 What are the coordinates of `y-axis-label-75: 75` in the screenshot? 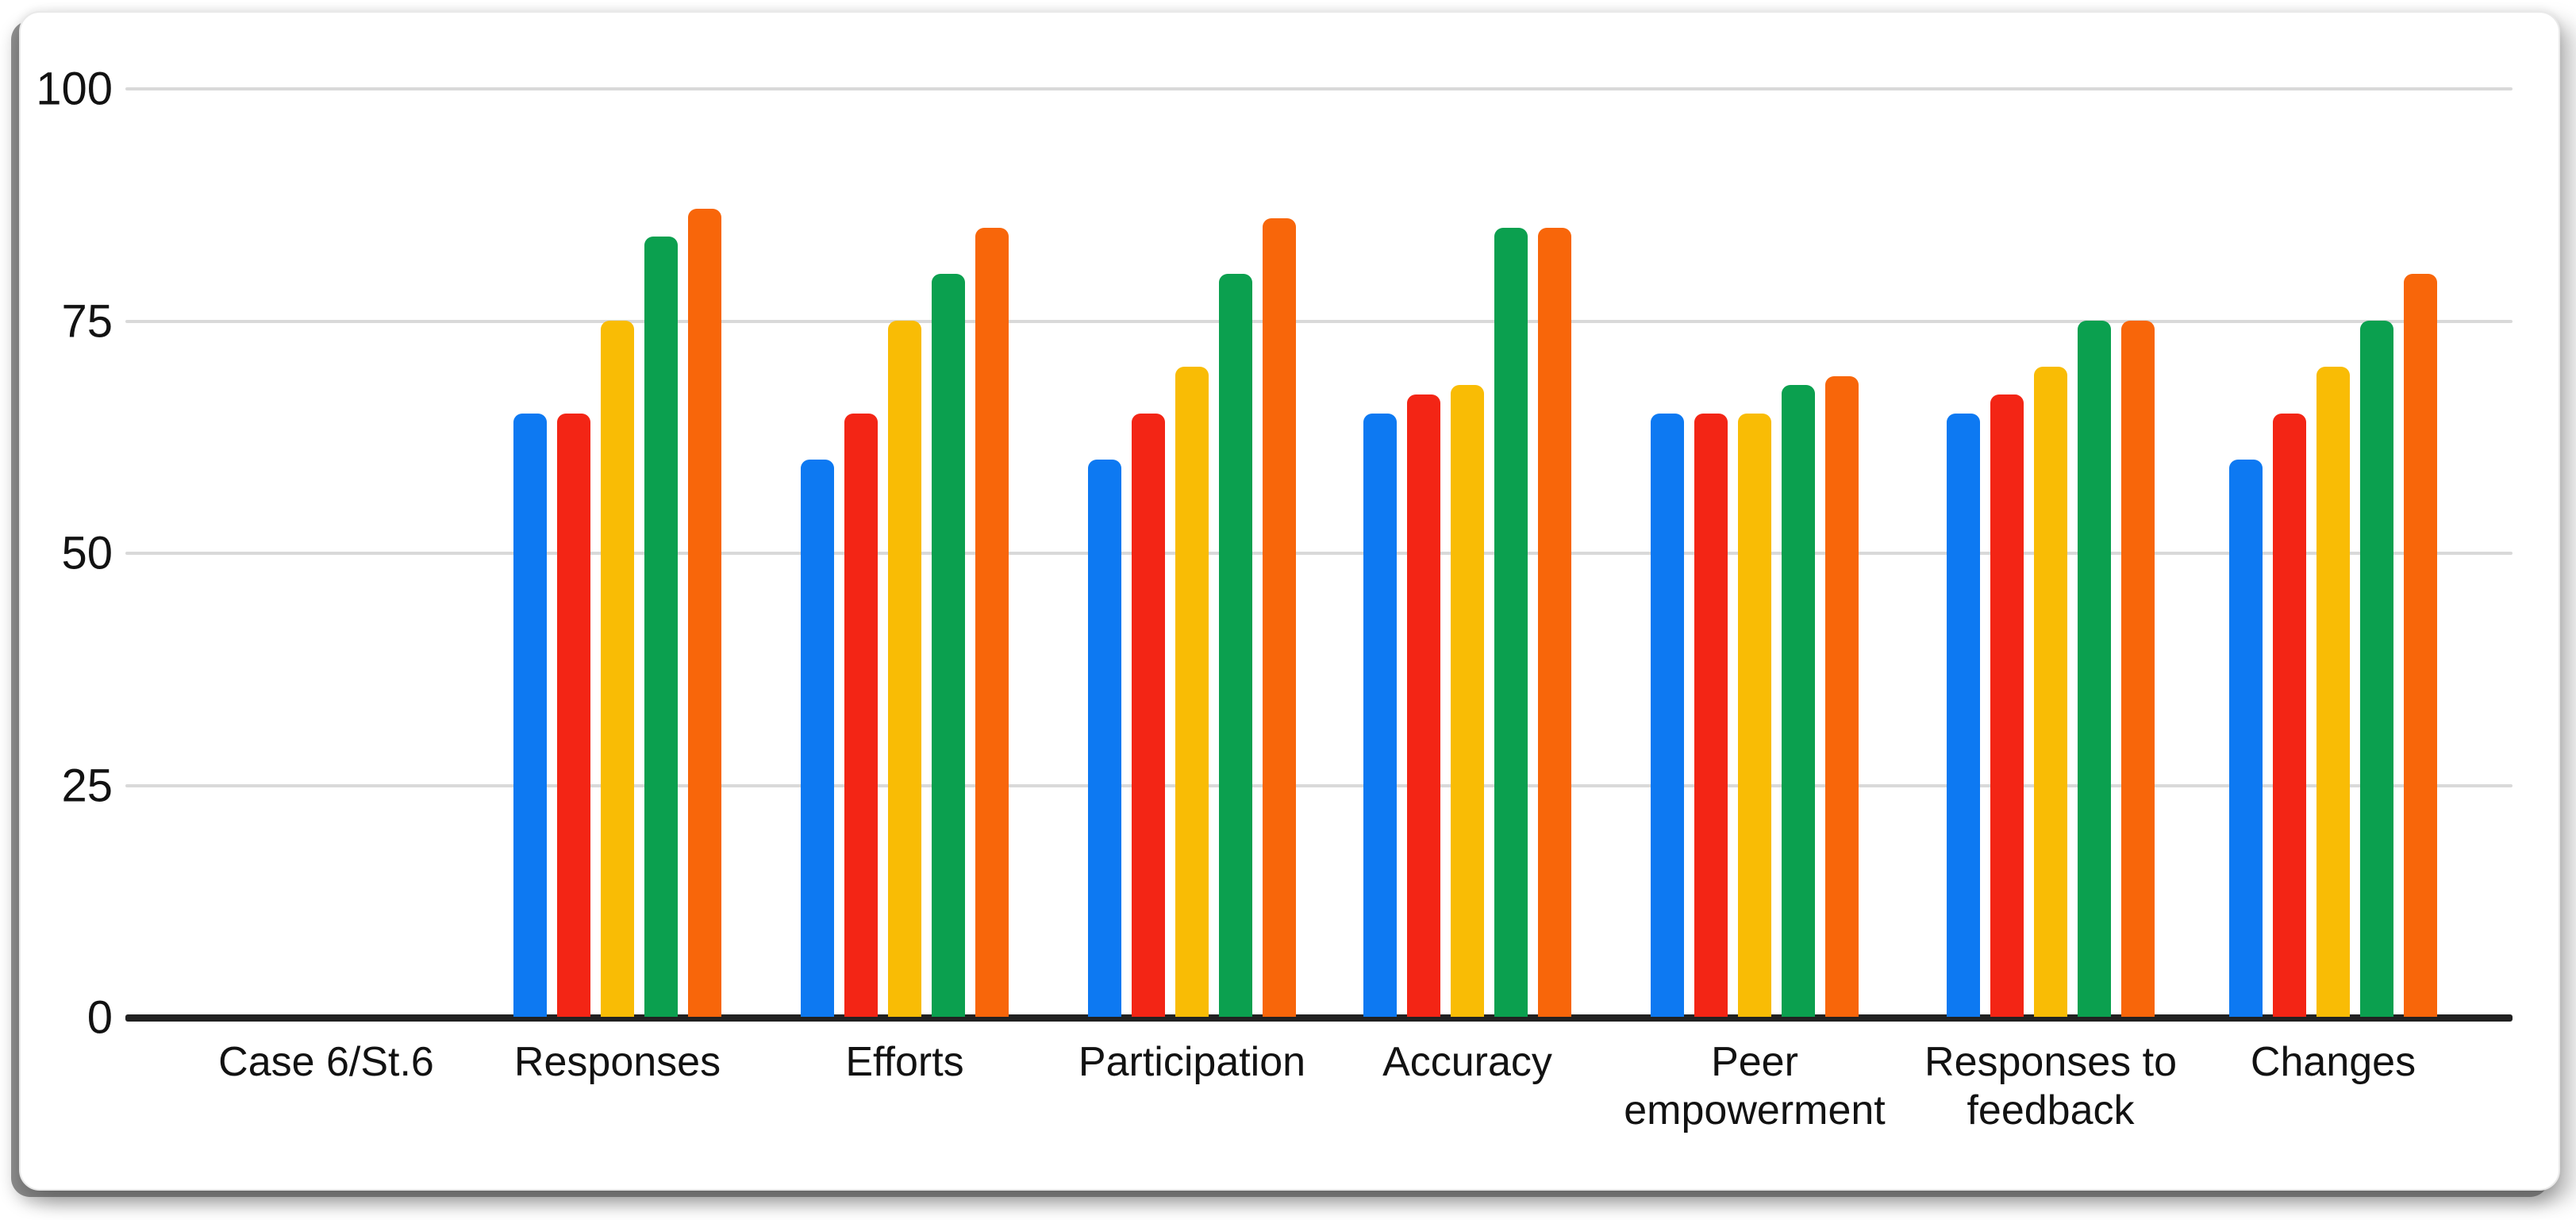 It's located at (87, 321).